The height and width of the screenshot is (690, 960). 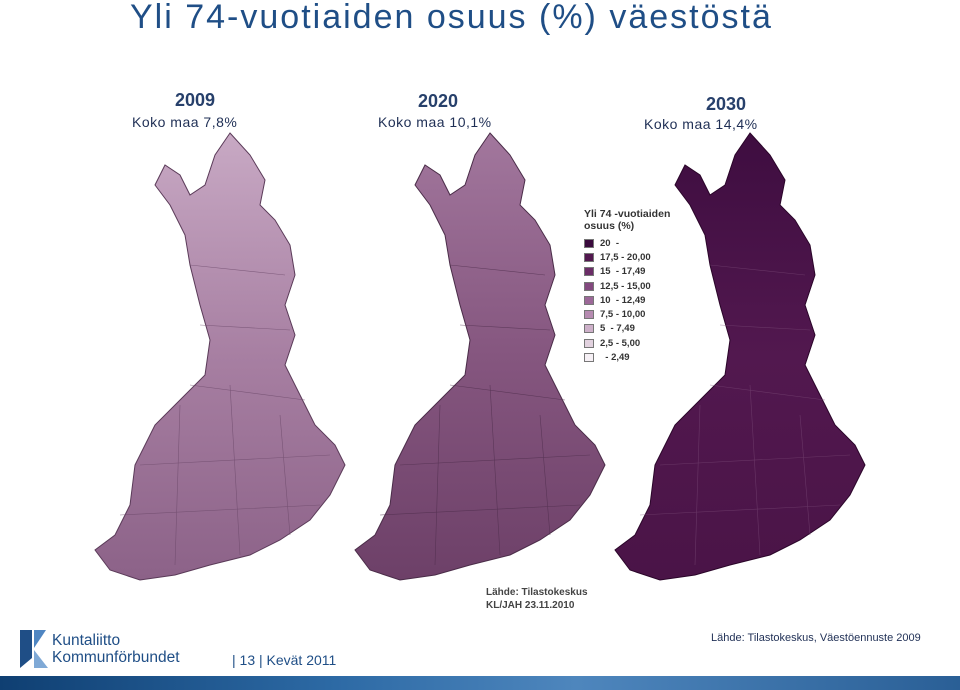 What do you see at coordinates (435, 122) in the screenshot?
I see `koko-maa-2020: Koko maa 10,1%` at bounding box center [435, 122].